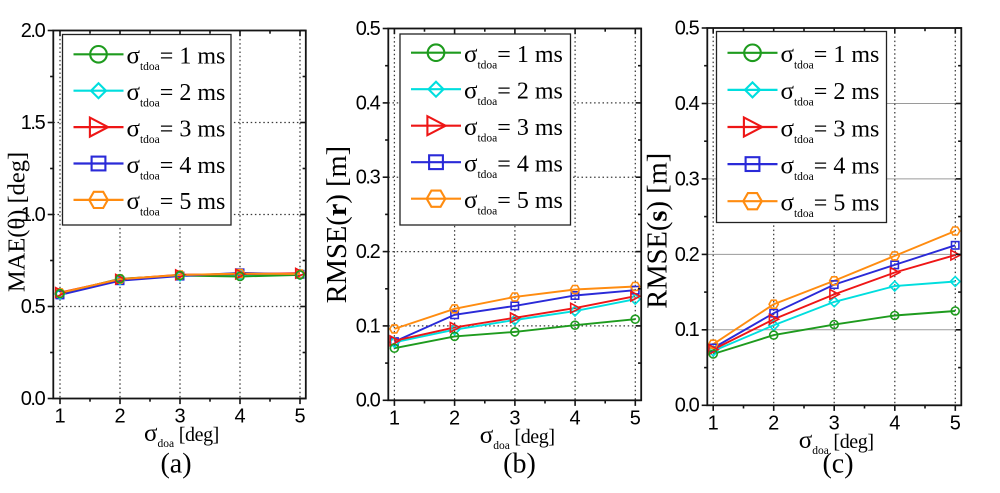  What do you see at coordinates (837, 464) in the screenshot?
I see `svg-text: (c)` at bounding box center [837, 464].